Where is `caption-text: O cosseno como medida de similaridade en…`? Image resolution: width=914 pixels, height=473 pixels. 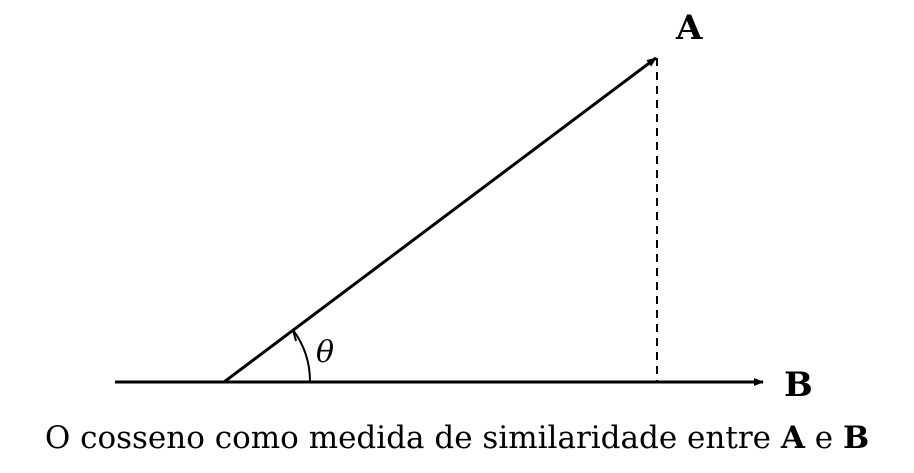
caption-text: O cosseno como medida de similaridade en… is located at coordinates (412, 438).